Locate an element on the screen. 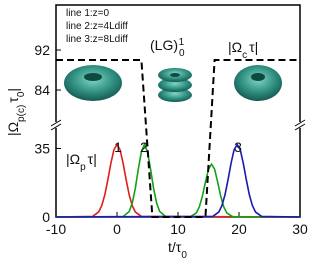  legend-entry: line 3:z=8Ldiff is located at coordinates (97, 39).